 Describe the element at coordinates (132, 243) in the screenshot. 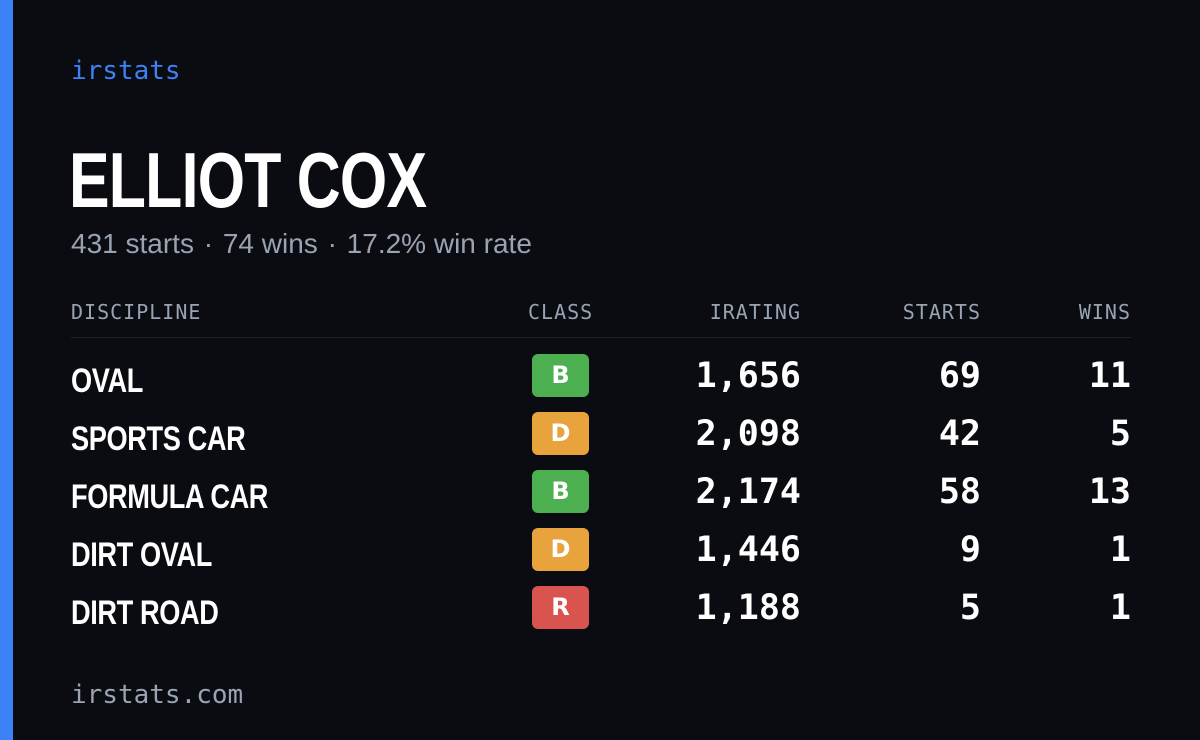

I see `starts-summary: 431 starts` at that location.